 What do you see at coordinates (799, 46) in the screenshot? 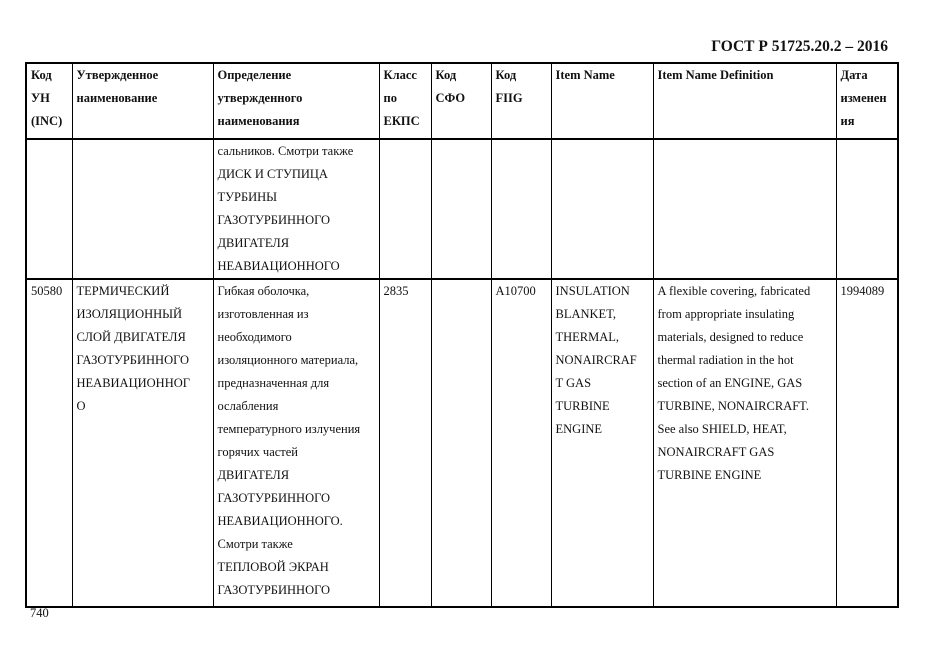
I see `standard-header: ГОСТ Р 51725.20.2 – 2016` at bounding box center [799, 46].